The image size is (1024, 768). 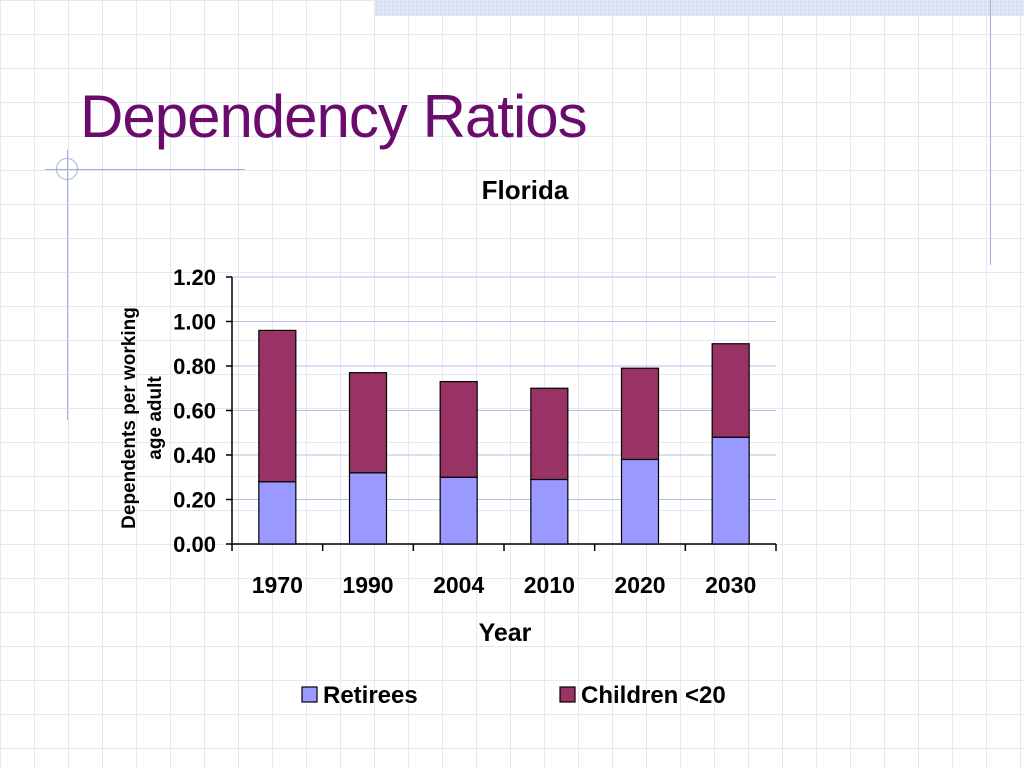 I want to click on x-tick-label: 2010, so click(x=549, y=585).